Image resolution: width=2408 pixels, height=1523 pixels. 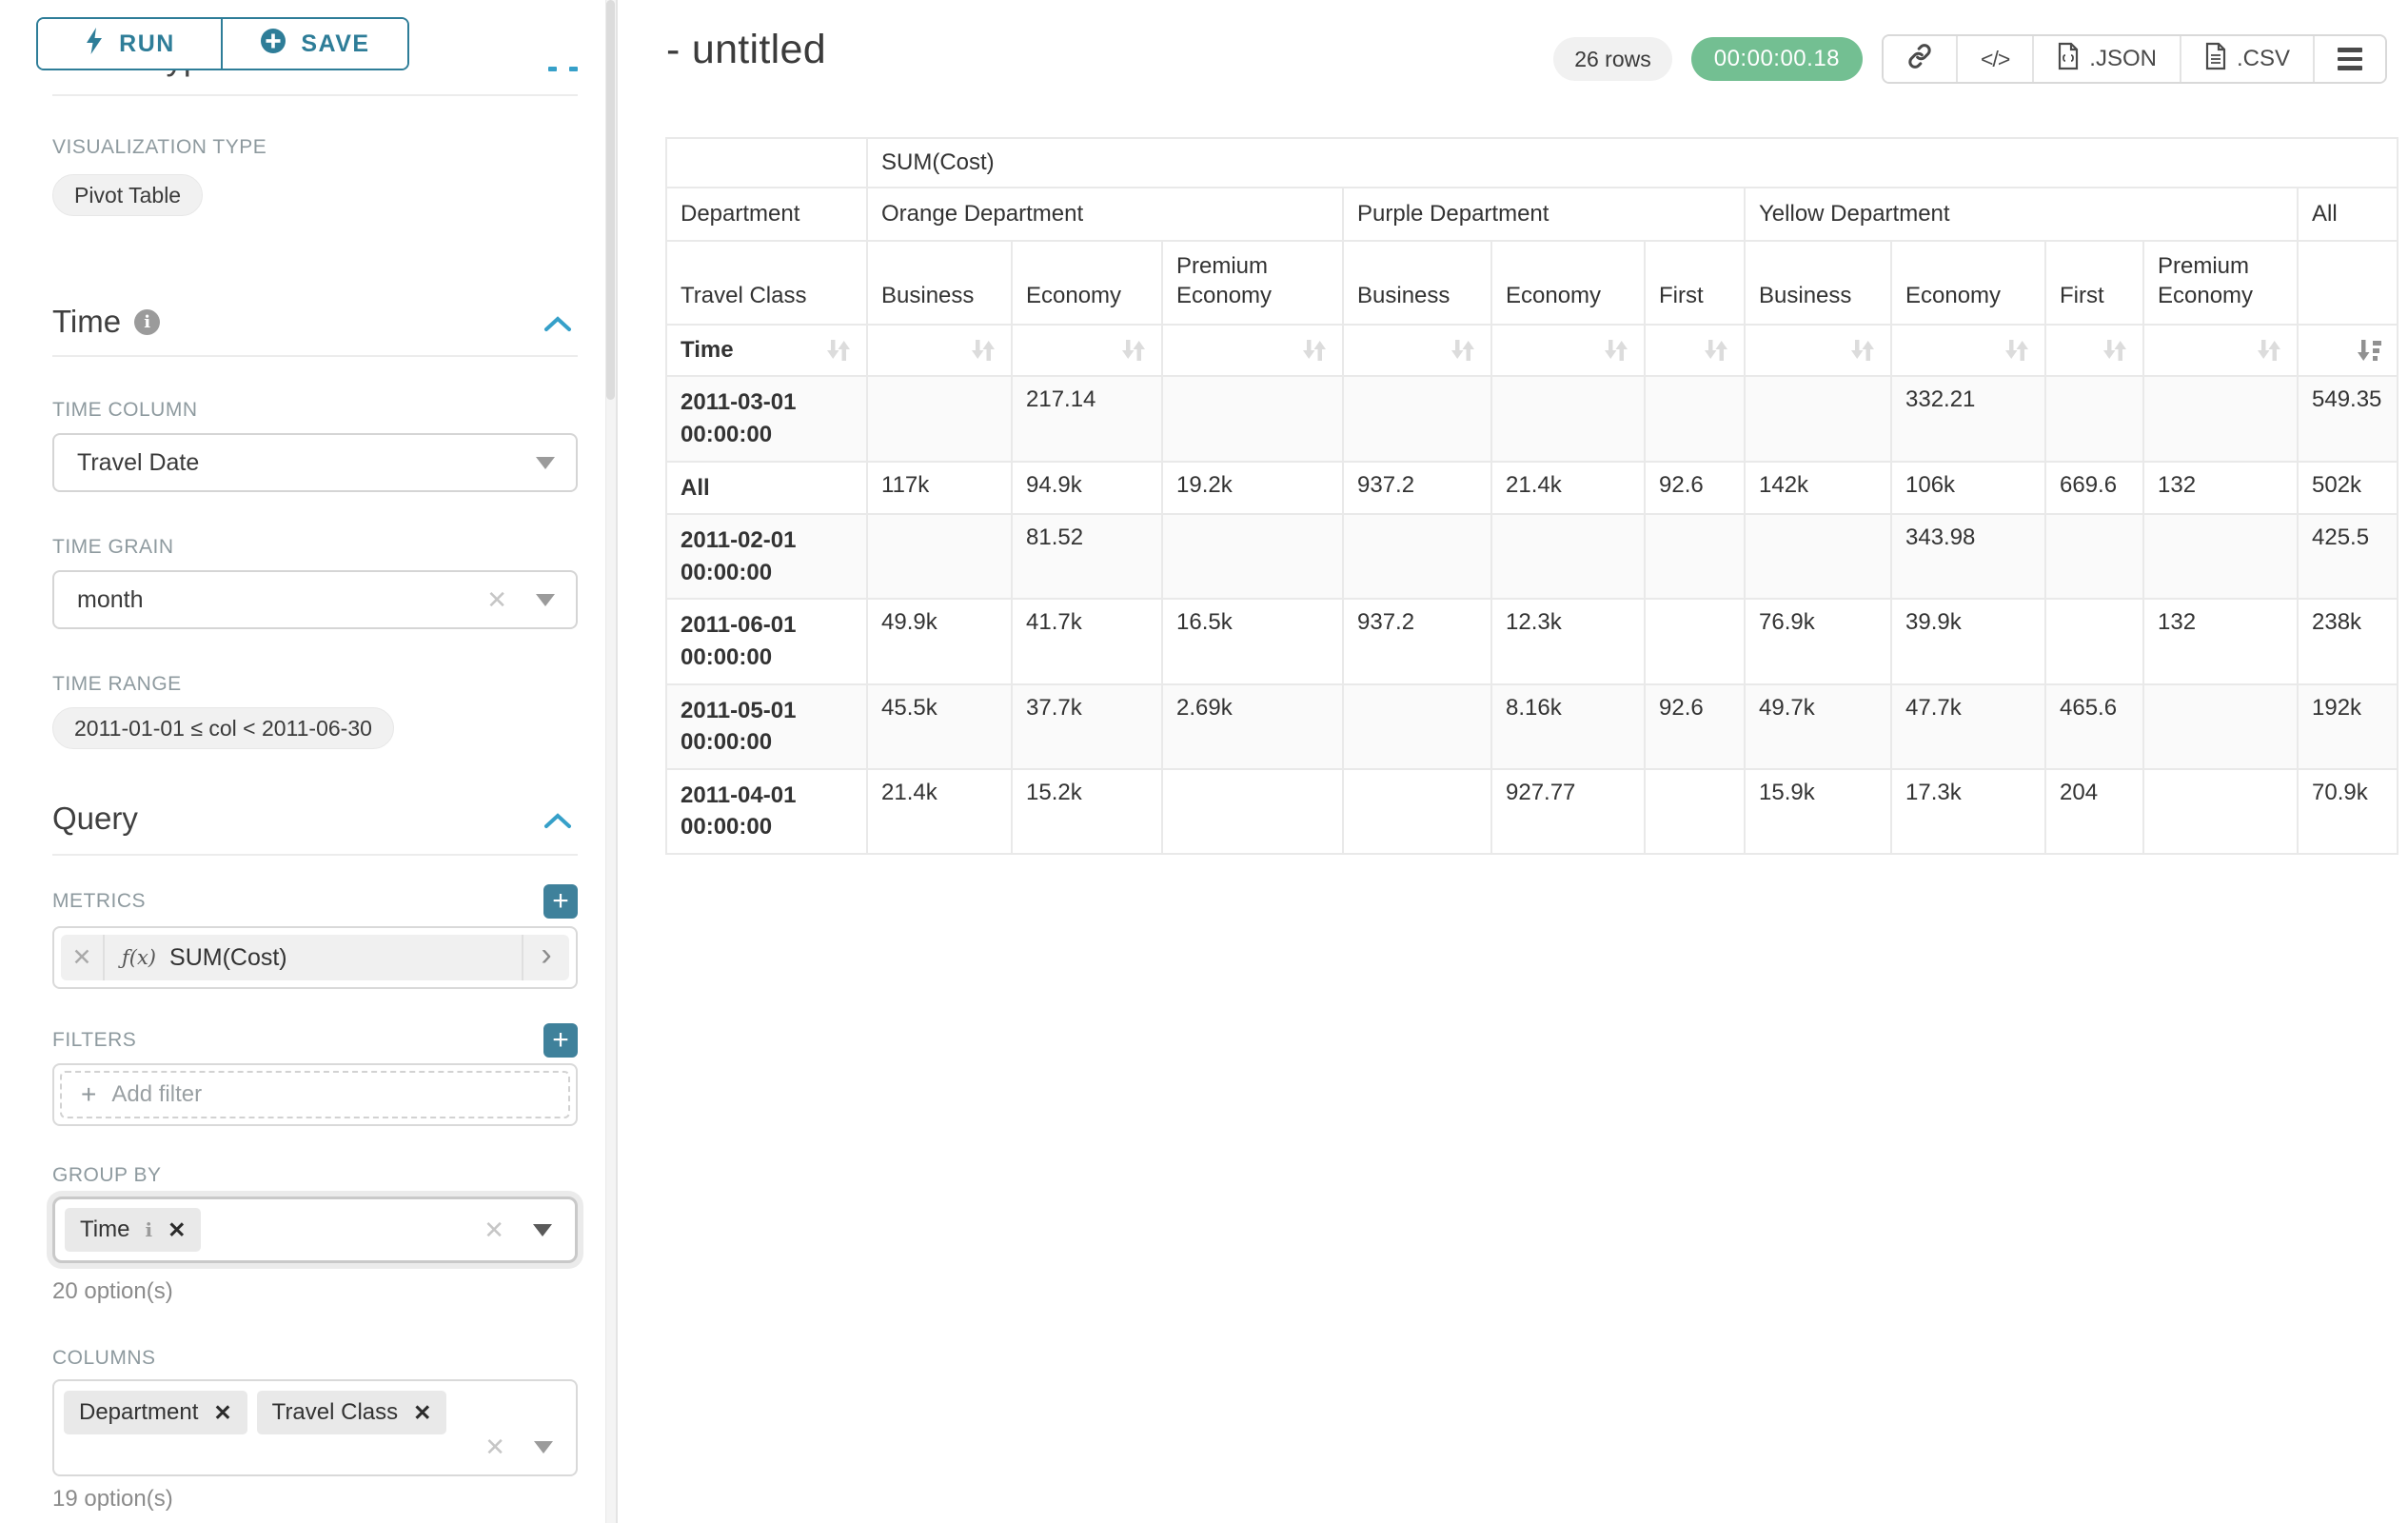 What do you see at coordinates (2347, 419) in the screenshot?
I see `pivot-cell: 549.35` at bounding box center [2347, 419].